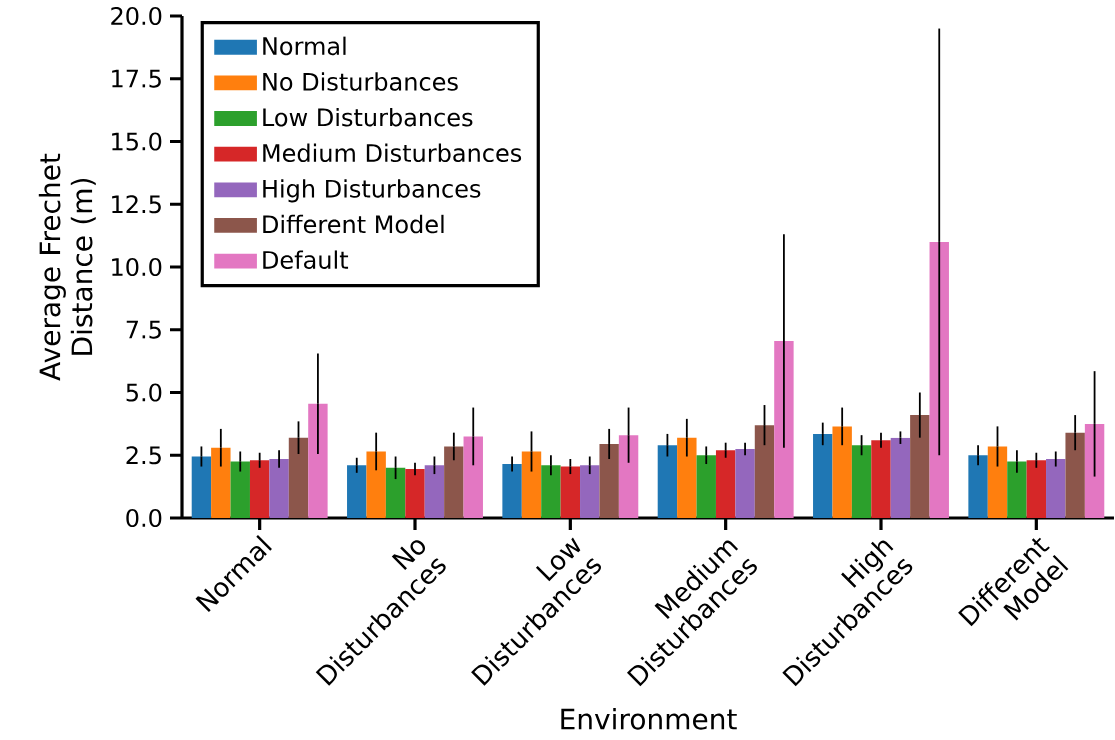 This screenshot has width=1115, height=740. What do you see at coordinates (353, 224) in the screenshot?
I see `legend-label: Different Model` at bounding box center [353, 224].